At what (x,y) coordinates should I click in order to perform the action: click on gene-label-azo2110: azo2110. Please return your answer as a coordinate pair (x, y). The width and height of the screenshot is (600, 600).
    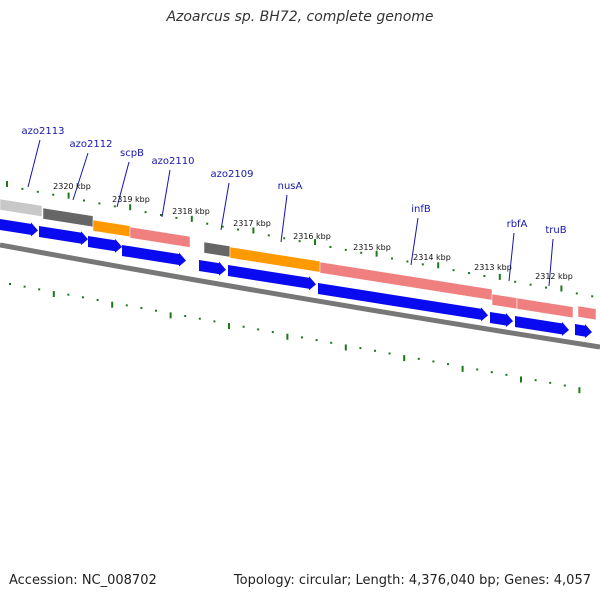
    Looking at the image, I should click on (173, 161).